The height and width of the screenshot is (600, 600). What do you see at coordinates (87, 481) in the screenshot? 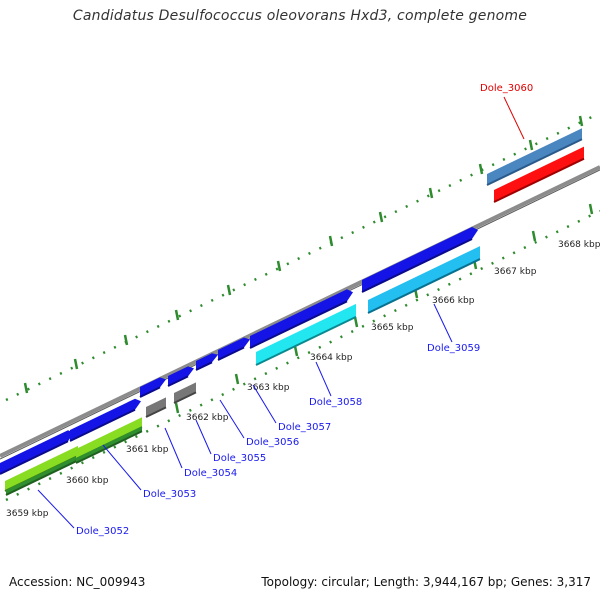
I see `ruler-label: 3660 kbp` at bounding box center [87, 481].